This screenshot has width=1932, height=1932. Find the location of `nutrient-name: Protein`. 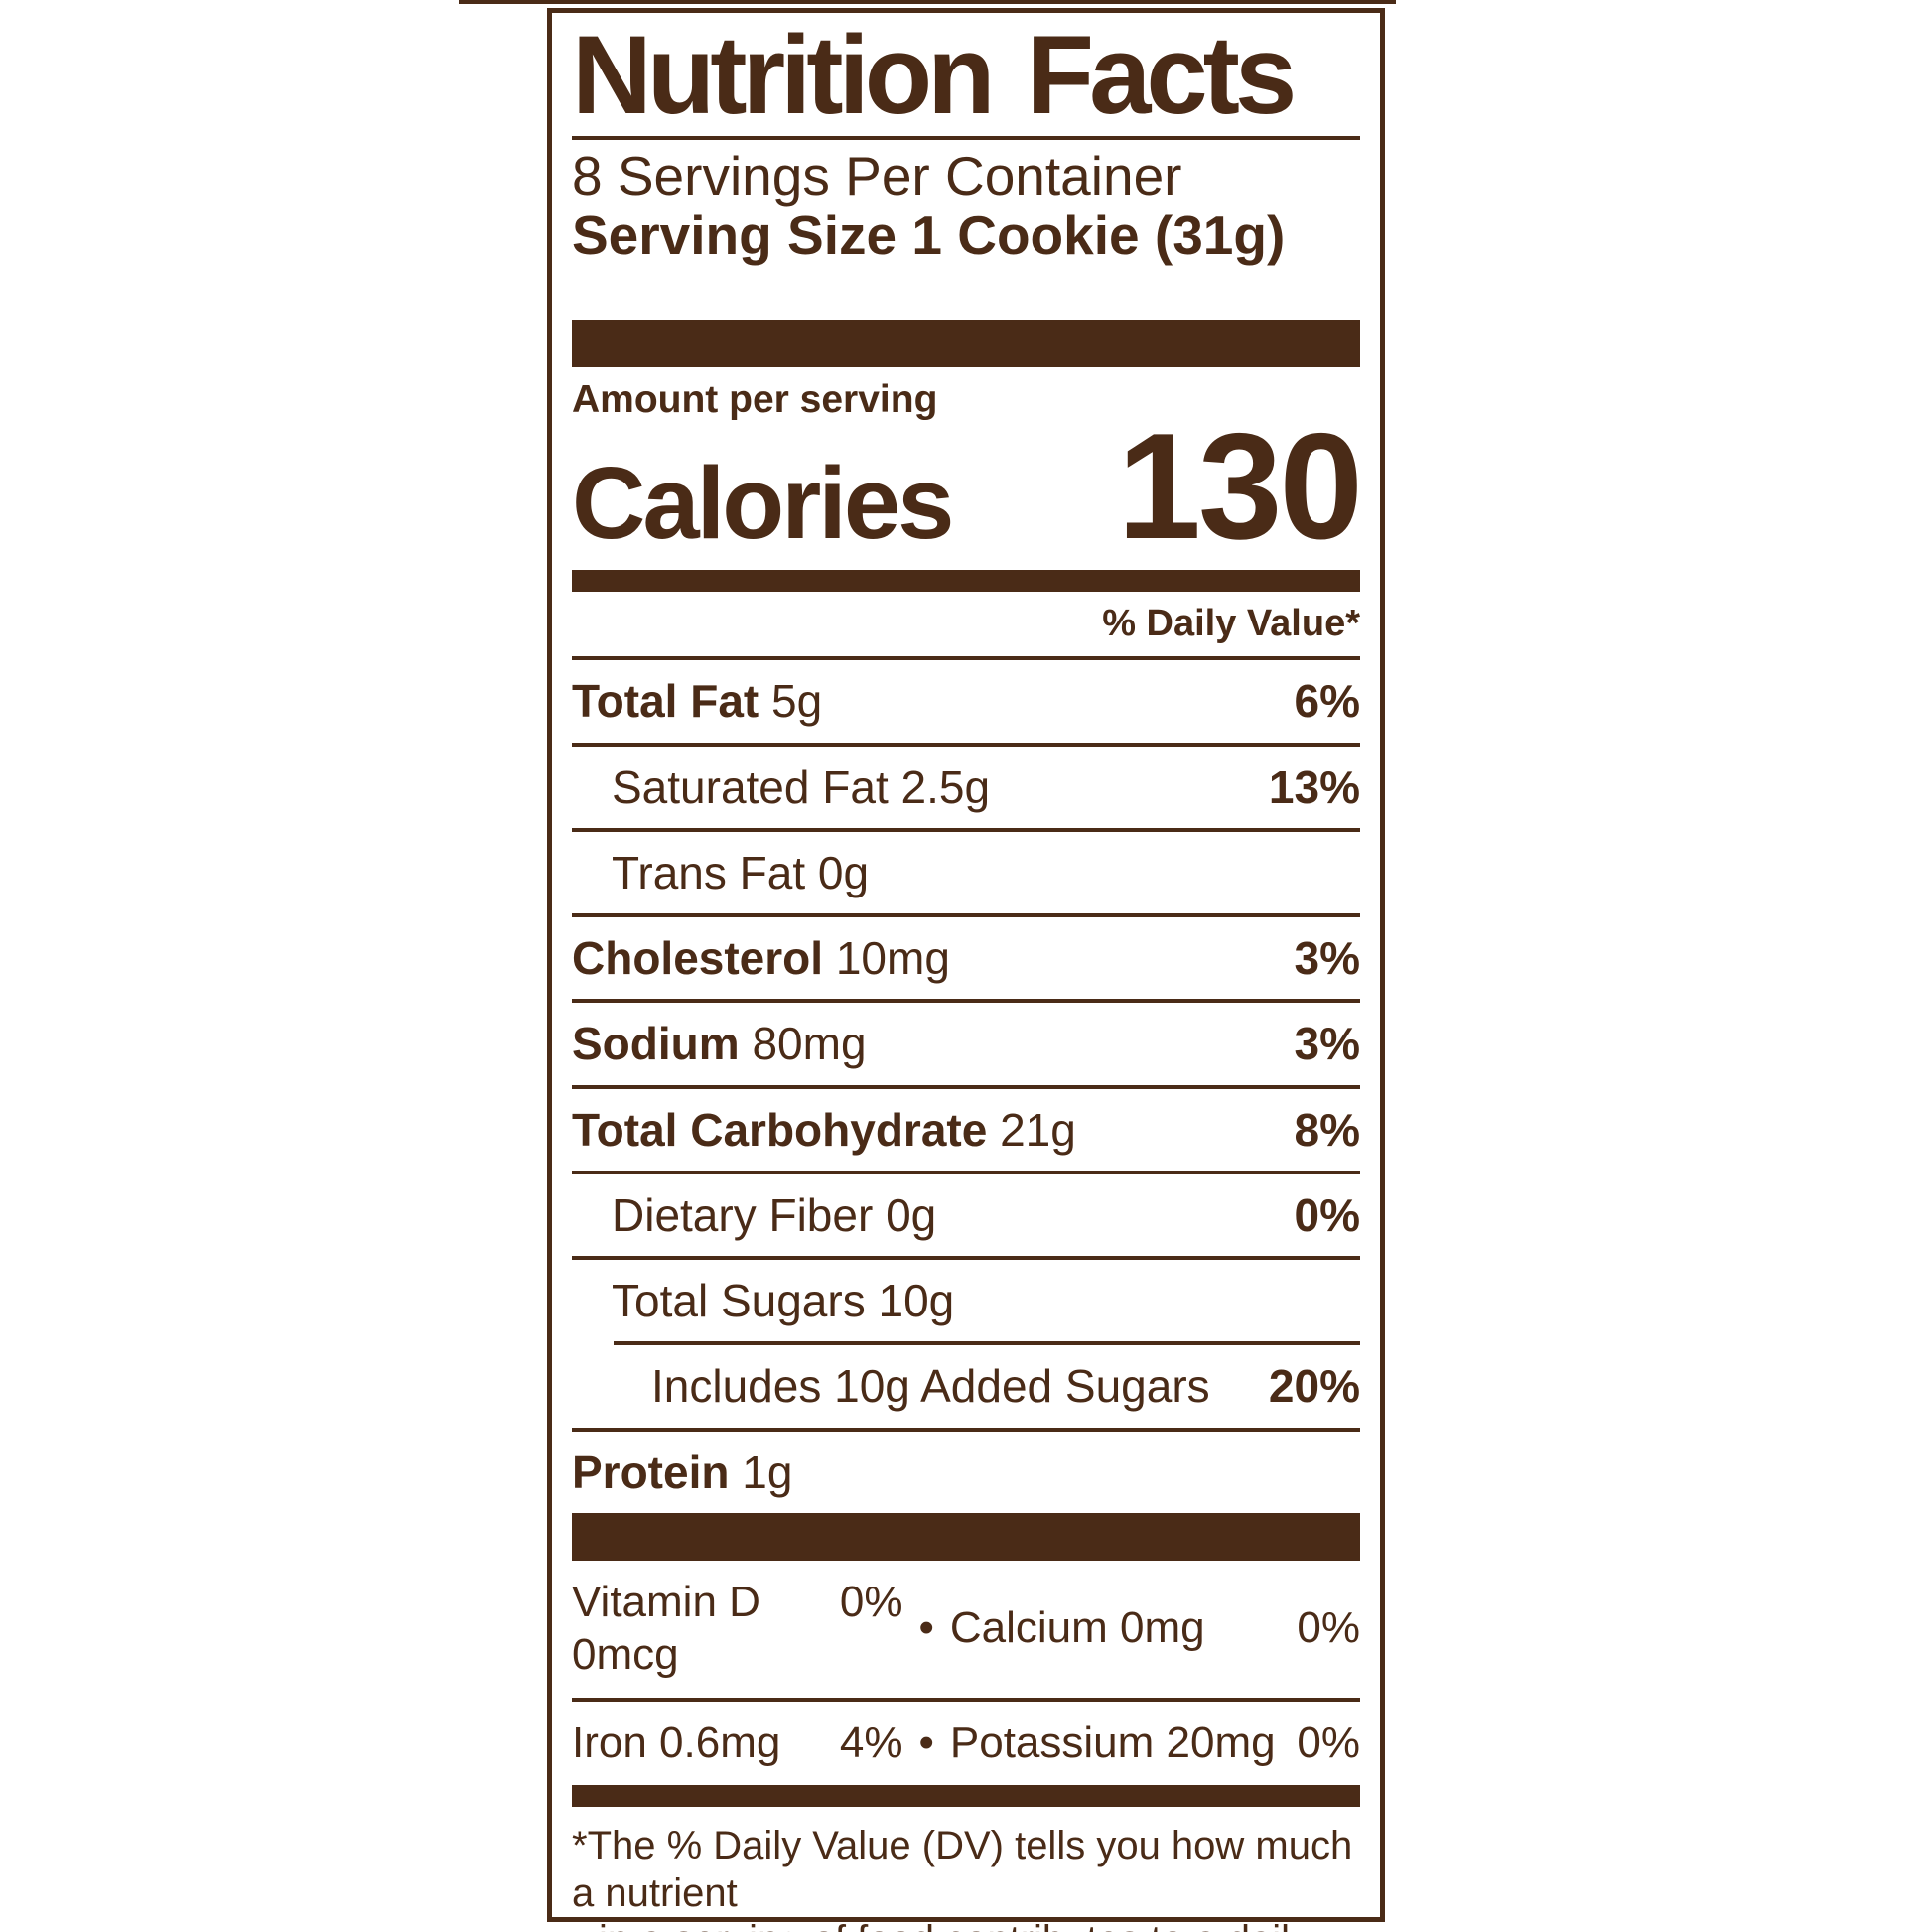

nutrient-name: Protein is located at coordinates (651, 1472).